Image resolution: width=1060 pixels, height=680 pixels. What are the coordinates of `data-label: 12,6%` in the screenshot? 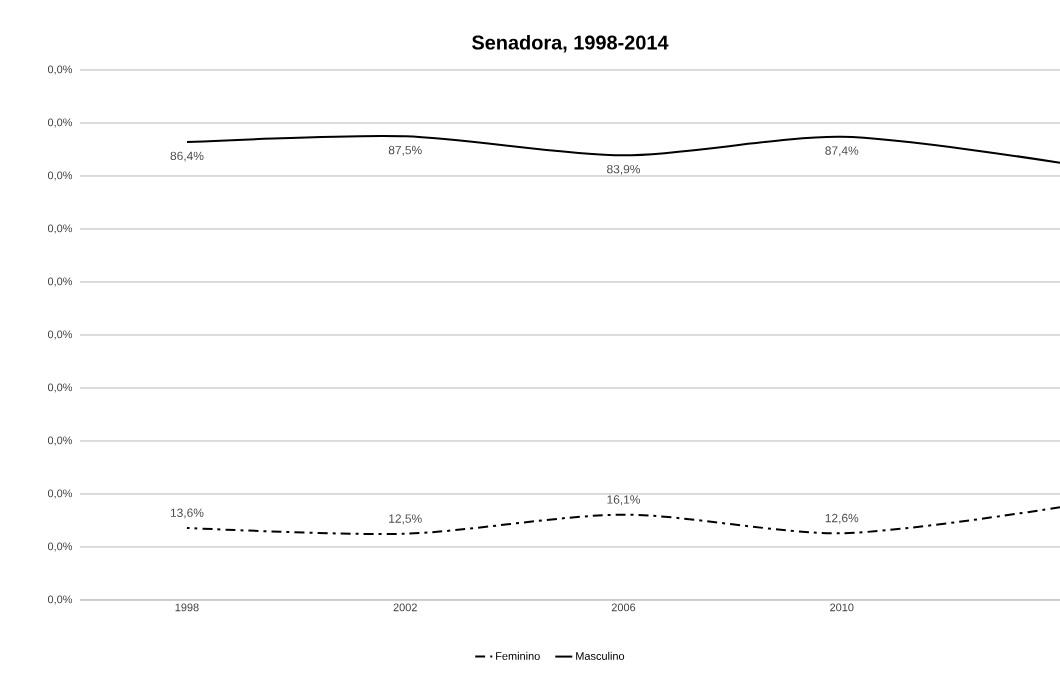 It's located at (842, 518).